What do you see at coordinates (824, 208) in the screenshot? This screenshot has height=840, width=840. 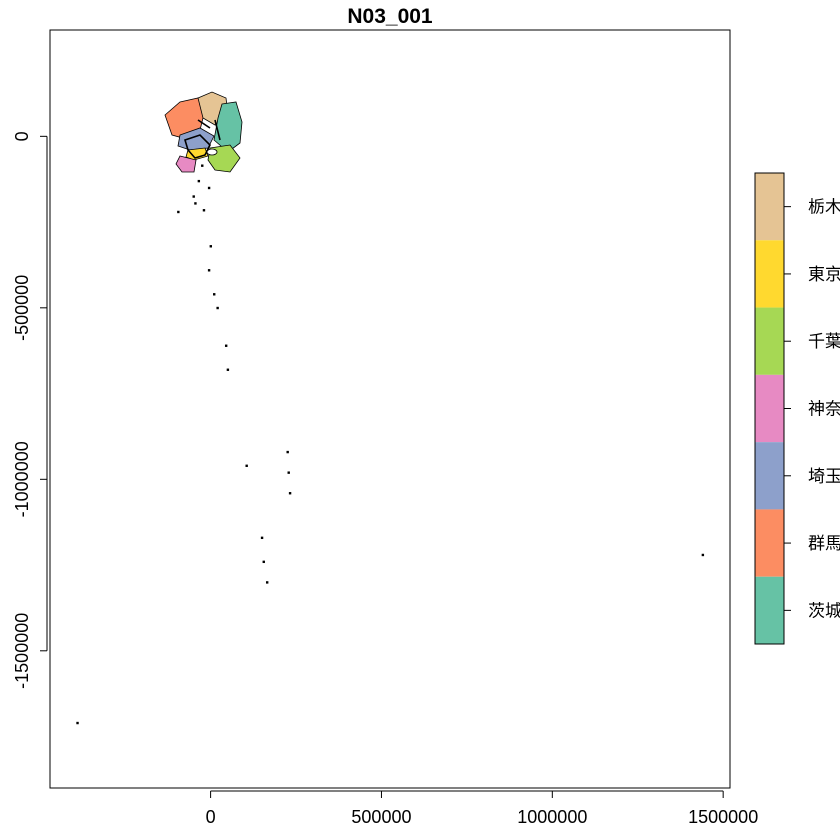 I see `legend-label-0: 栃木` at bounding box center [824, 208].